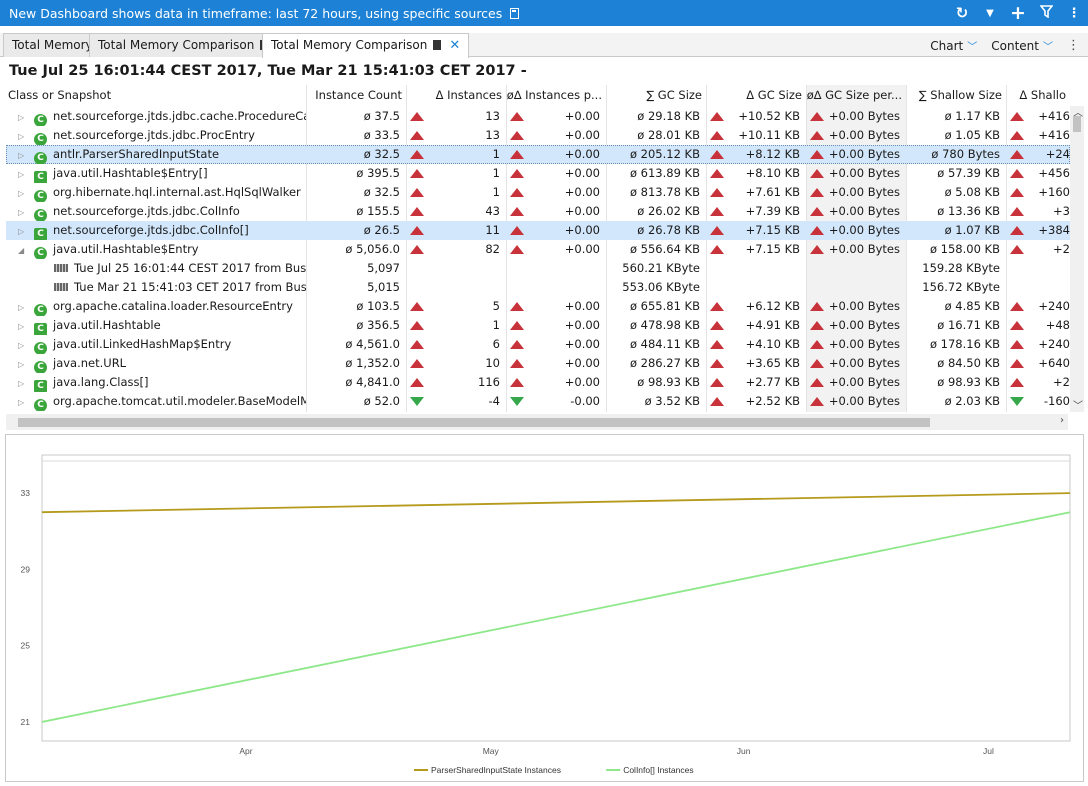 This screenshot has height=786, width=1088. What do you see at coordinates (1078, 113) in the screenshot?
I see `scroll-up-icon: ︿` at bounding box center [1078, 113].